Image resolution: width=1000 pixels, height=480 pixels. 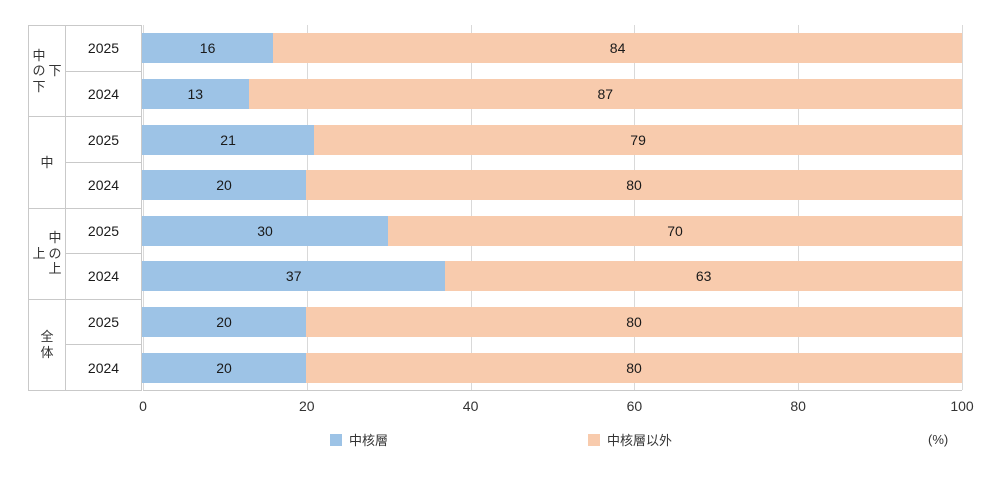 What do you see at coordinates (605, 93) in the screenshot?
I see `bar-segment-noncore: 87` at bounding box center [605, 93].